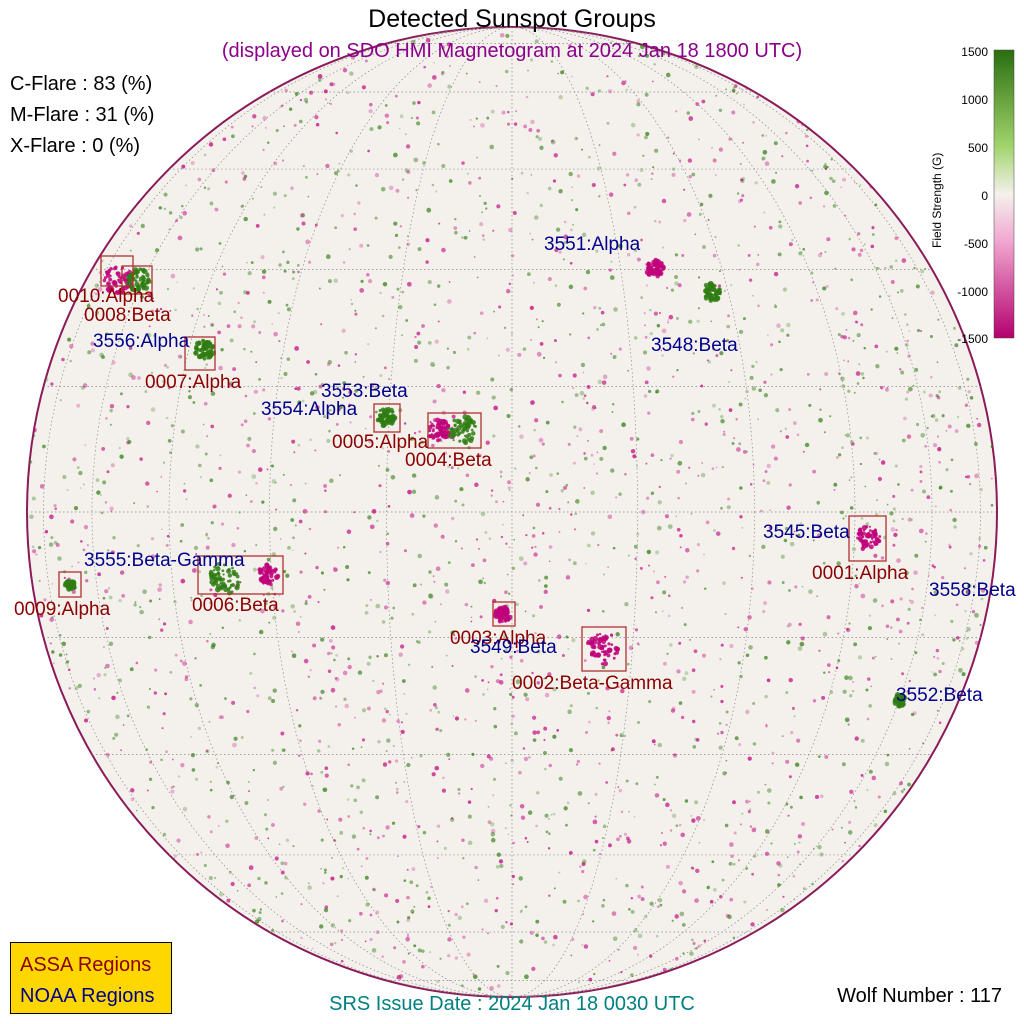  I want to click on srs-issue-date: SRS Issue Date : 2024 Jan 18 0030 UTC, so click(512, 1004).